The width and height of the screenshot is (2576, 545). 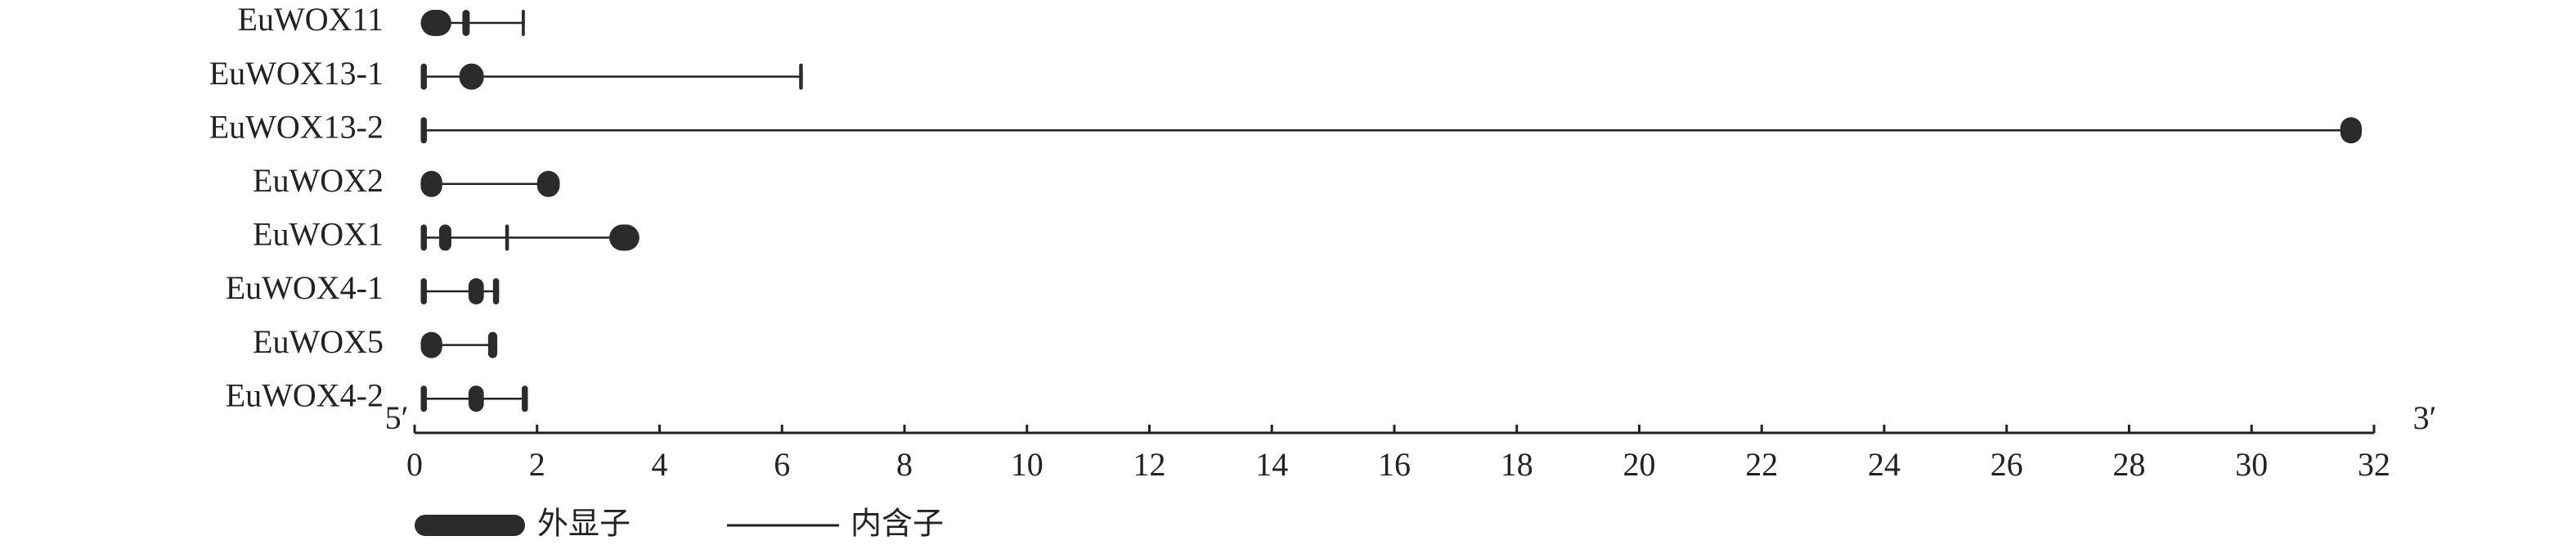 I want to click on x-tick-label: 2, so click(x=537, y=464).